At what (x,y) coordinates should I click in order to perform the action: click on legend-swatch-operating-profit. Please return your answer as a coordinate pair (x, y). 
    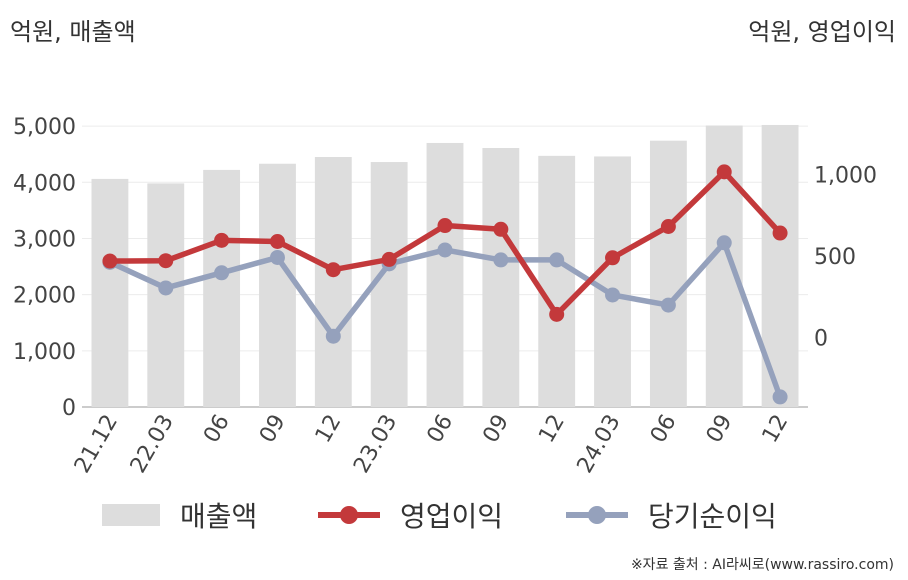
    Looking at the image, I should click on (349, 515).